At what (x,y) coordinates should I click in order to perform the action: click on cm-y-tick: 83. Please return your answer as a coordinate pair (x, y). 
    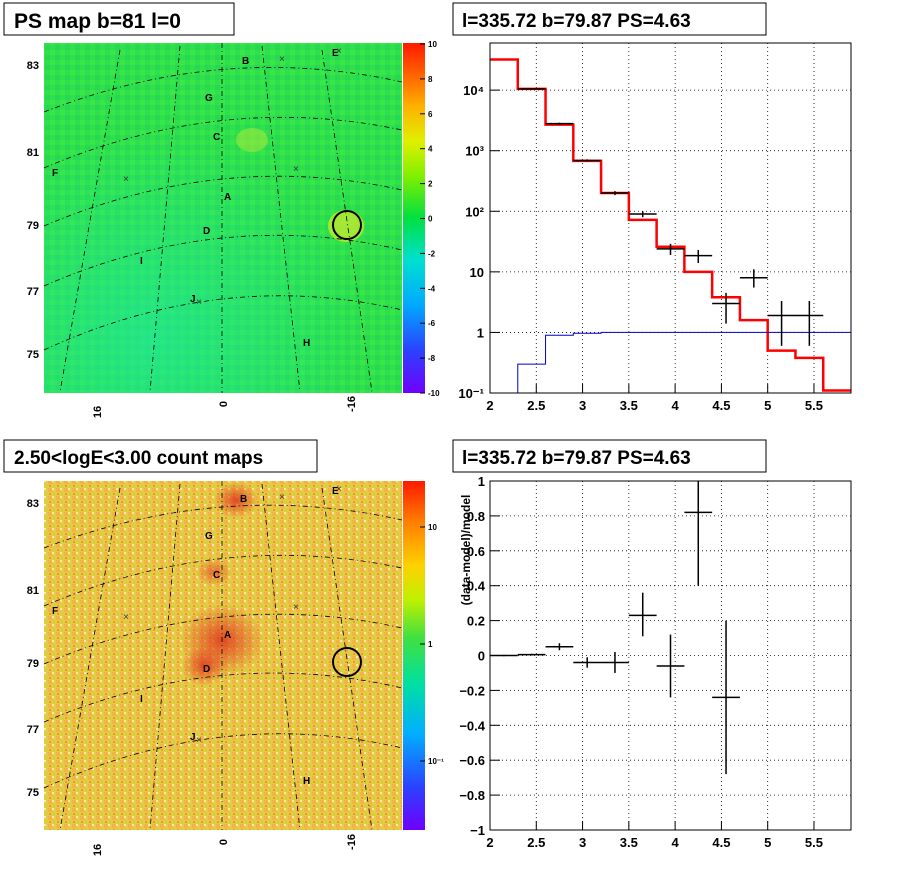
    Looking at the image, I should click on (33, 504).